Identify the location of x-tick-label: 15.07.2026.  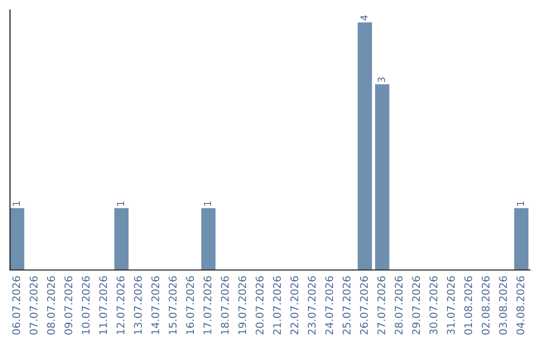
(172, 305).